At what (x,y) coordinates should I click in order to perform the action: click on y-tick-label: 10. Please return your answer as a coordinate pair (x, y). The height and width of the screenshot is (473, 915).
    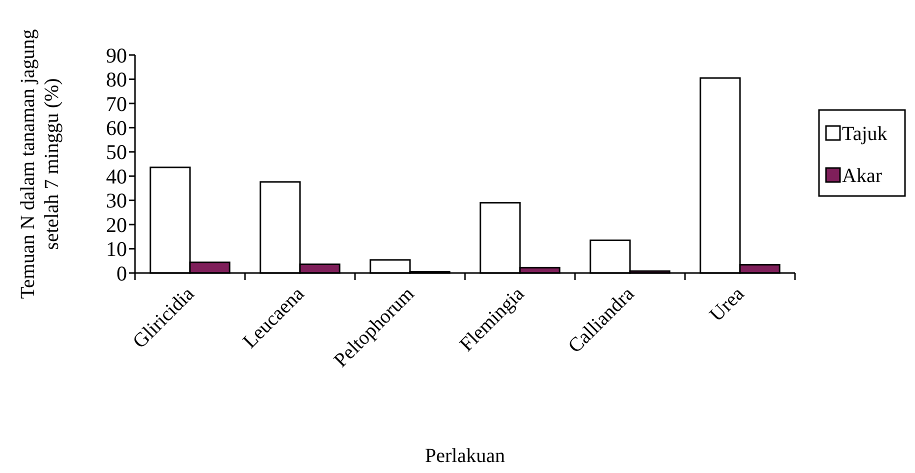
    Looking at the image, I should click on (116, 249).